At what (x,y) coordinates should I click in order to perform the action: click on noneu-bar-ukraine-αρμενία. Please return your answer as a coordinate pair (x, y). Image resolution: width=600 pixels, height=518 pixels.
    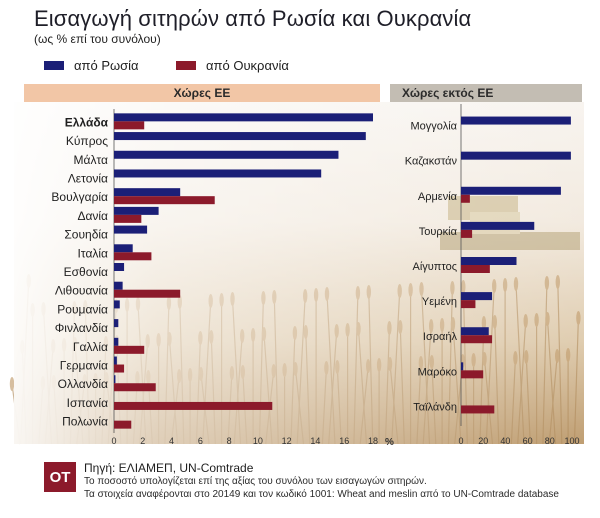
    Looking at the image, I should click on (465, 198).